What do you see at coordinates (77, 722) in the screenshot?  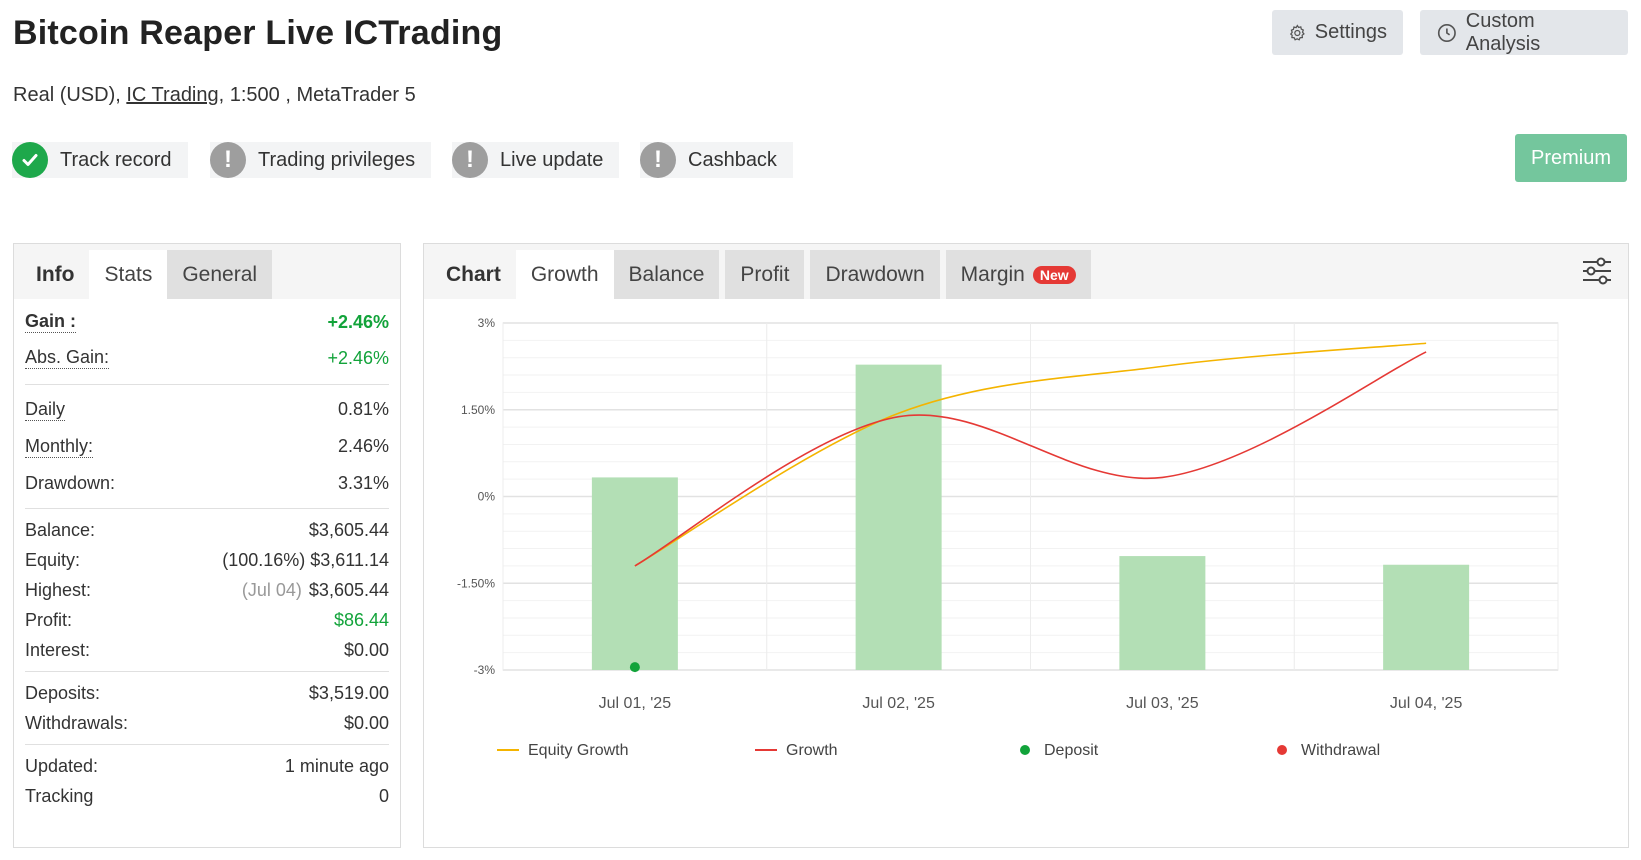 I see `stat-label: Withdrawals:` at bounding box center [77, 722].